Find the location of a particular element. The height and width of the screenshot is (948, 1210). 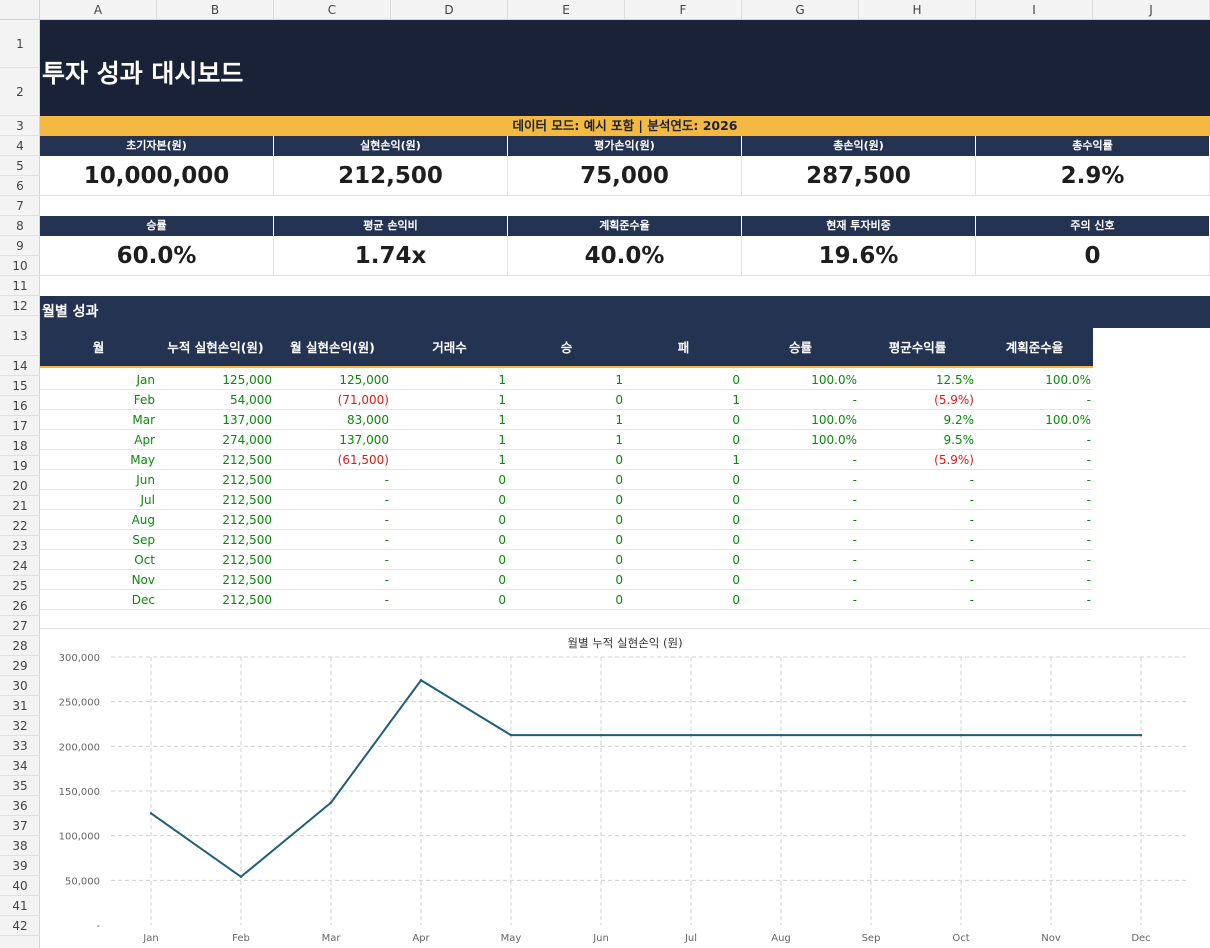

kpi-value: 212,500 is located at coordinates (391, 176).